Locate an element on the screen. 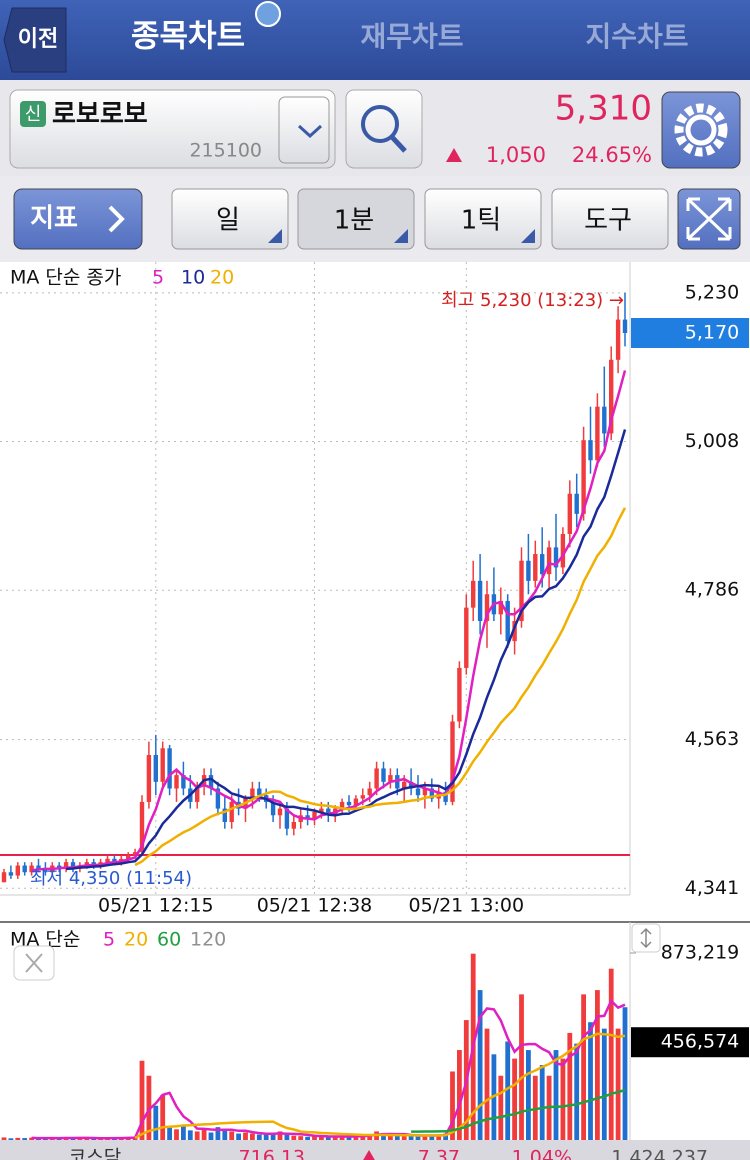  badge-text: 신 is located at coordinates (33, 114).